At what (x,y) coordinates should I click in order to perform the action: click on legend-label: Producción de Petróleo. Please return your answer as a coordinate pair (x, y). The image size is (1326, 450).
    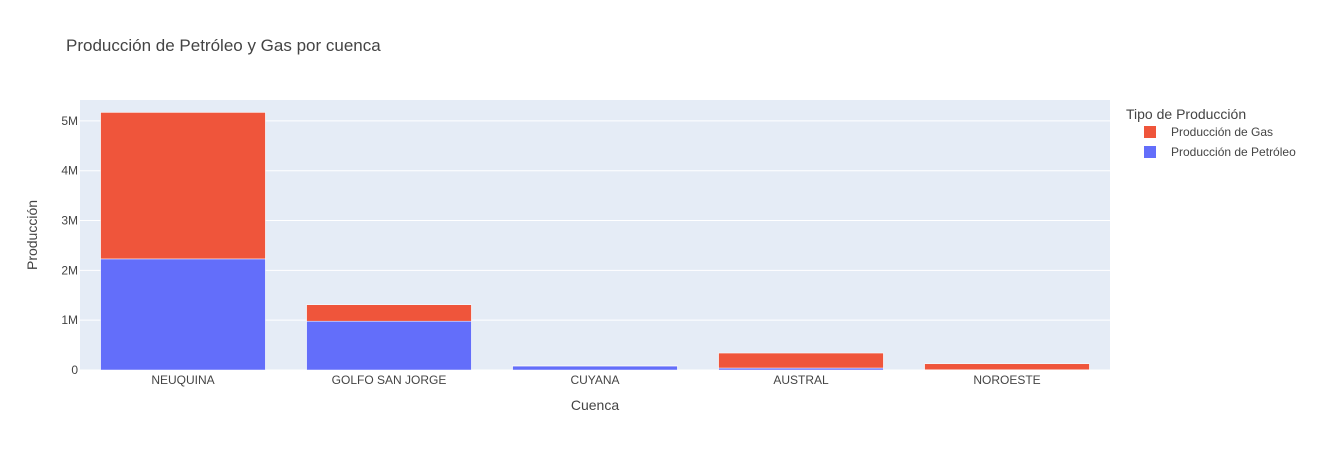
    Looking at the image, I should click on (1233, 152).